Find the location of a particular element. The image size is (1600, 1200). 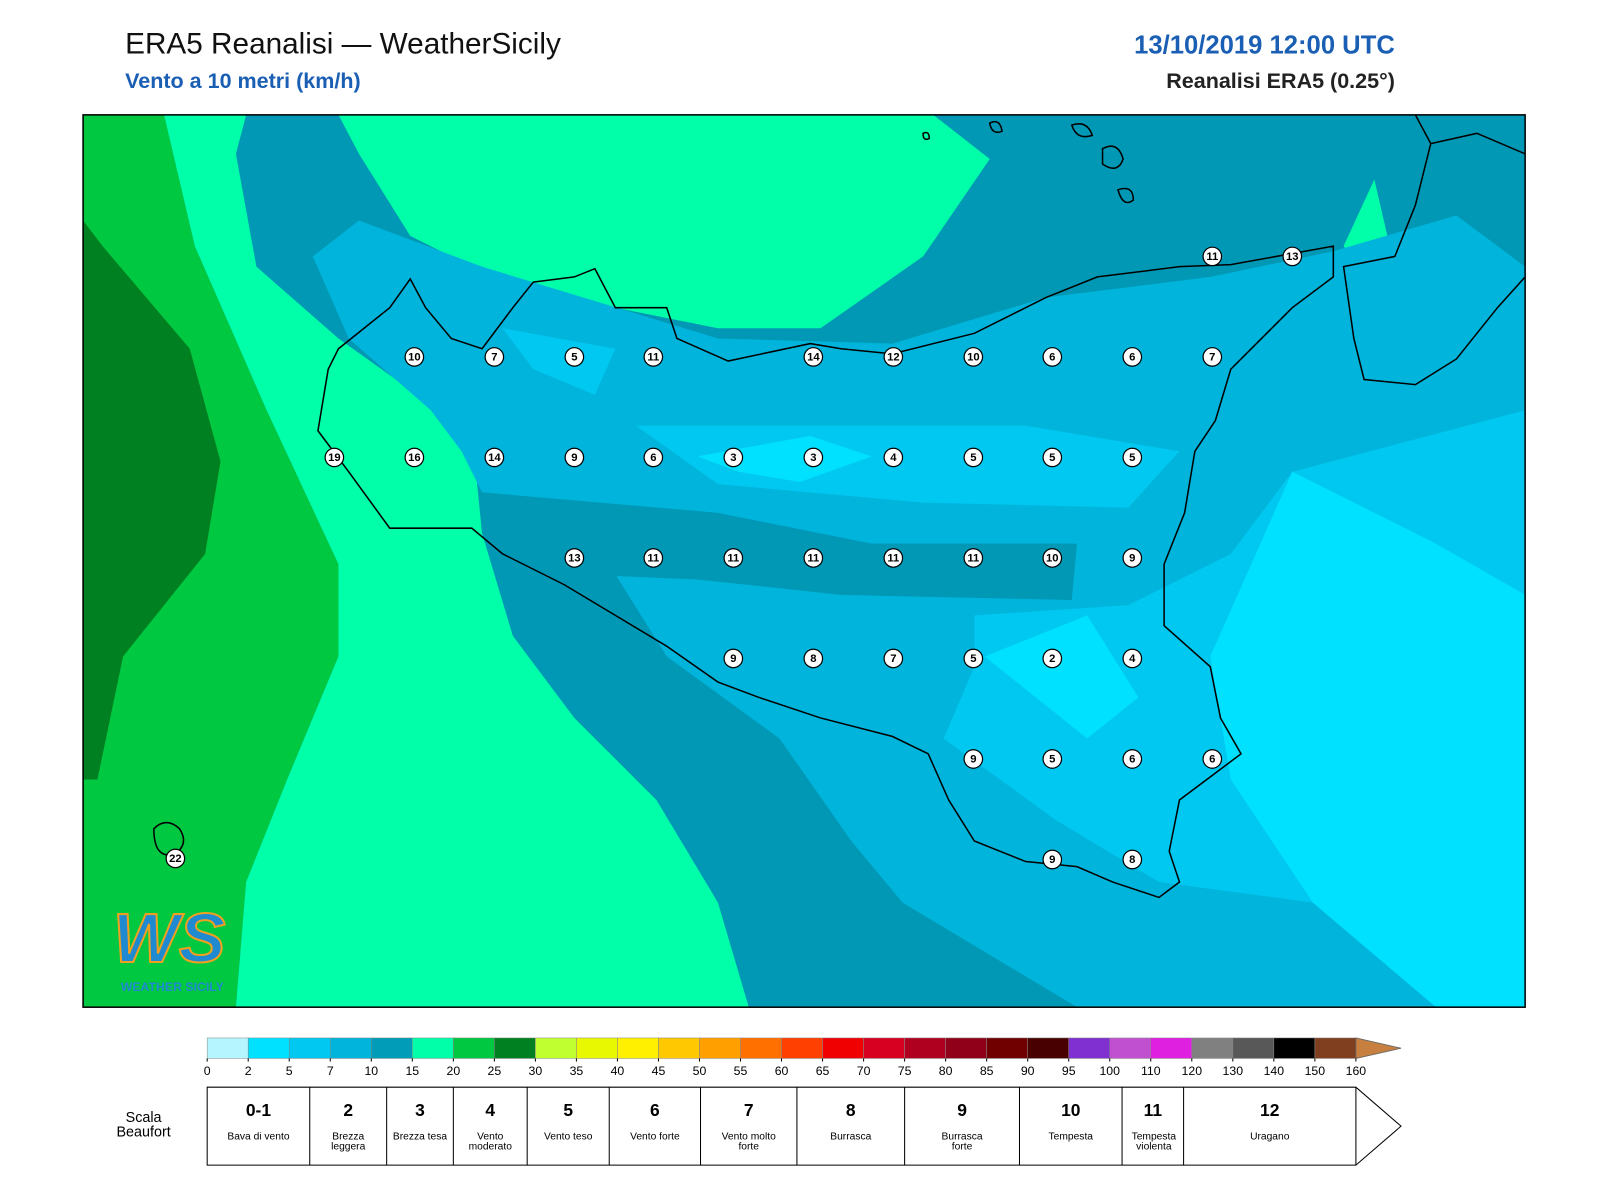

station-value: 22 is located at coordinates (175, 859).